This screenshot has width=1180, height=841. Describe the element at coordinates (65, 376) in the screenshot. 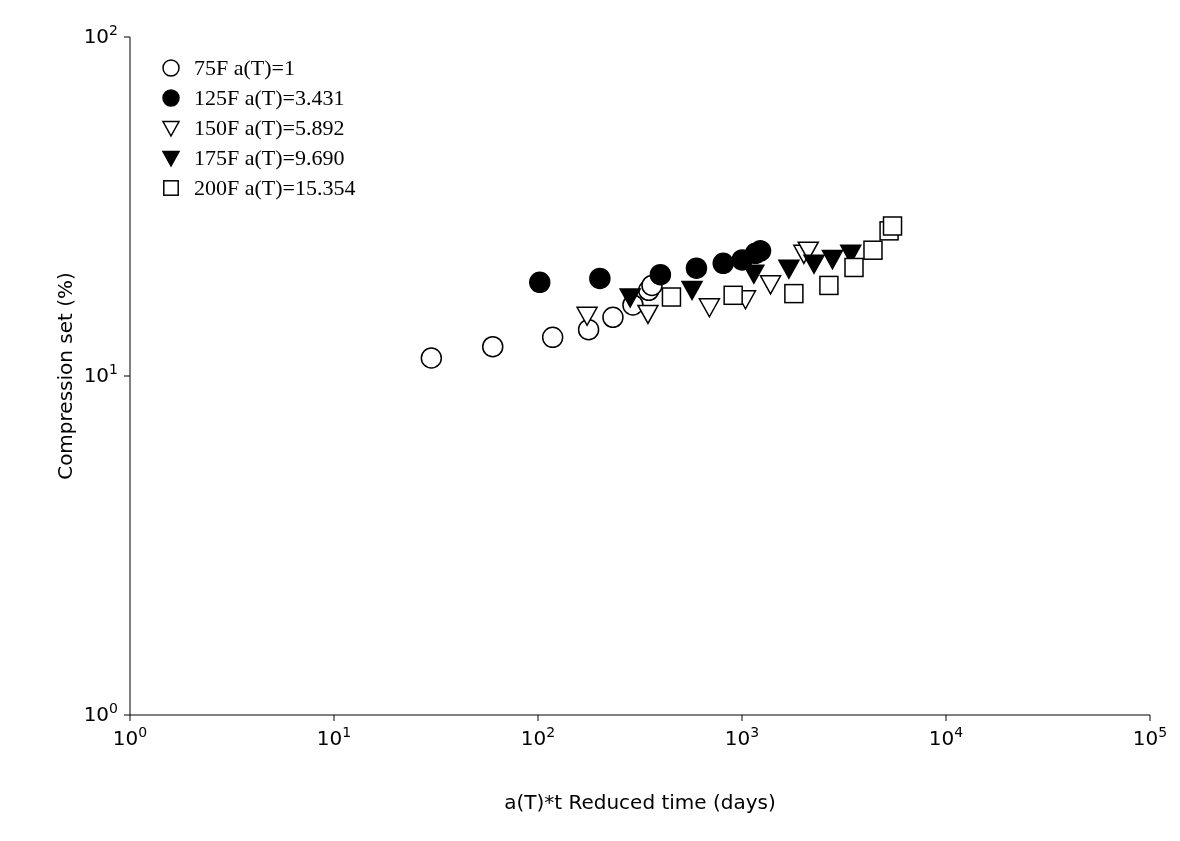

I see `y-axis-title: Compression set (%)` at that location.